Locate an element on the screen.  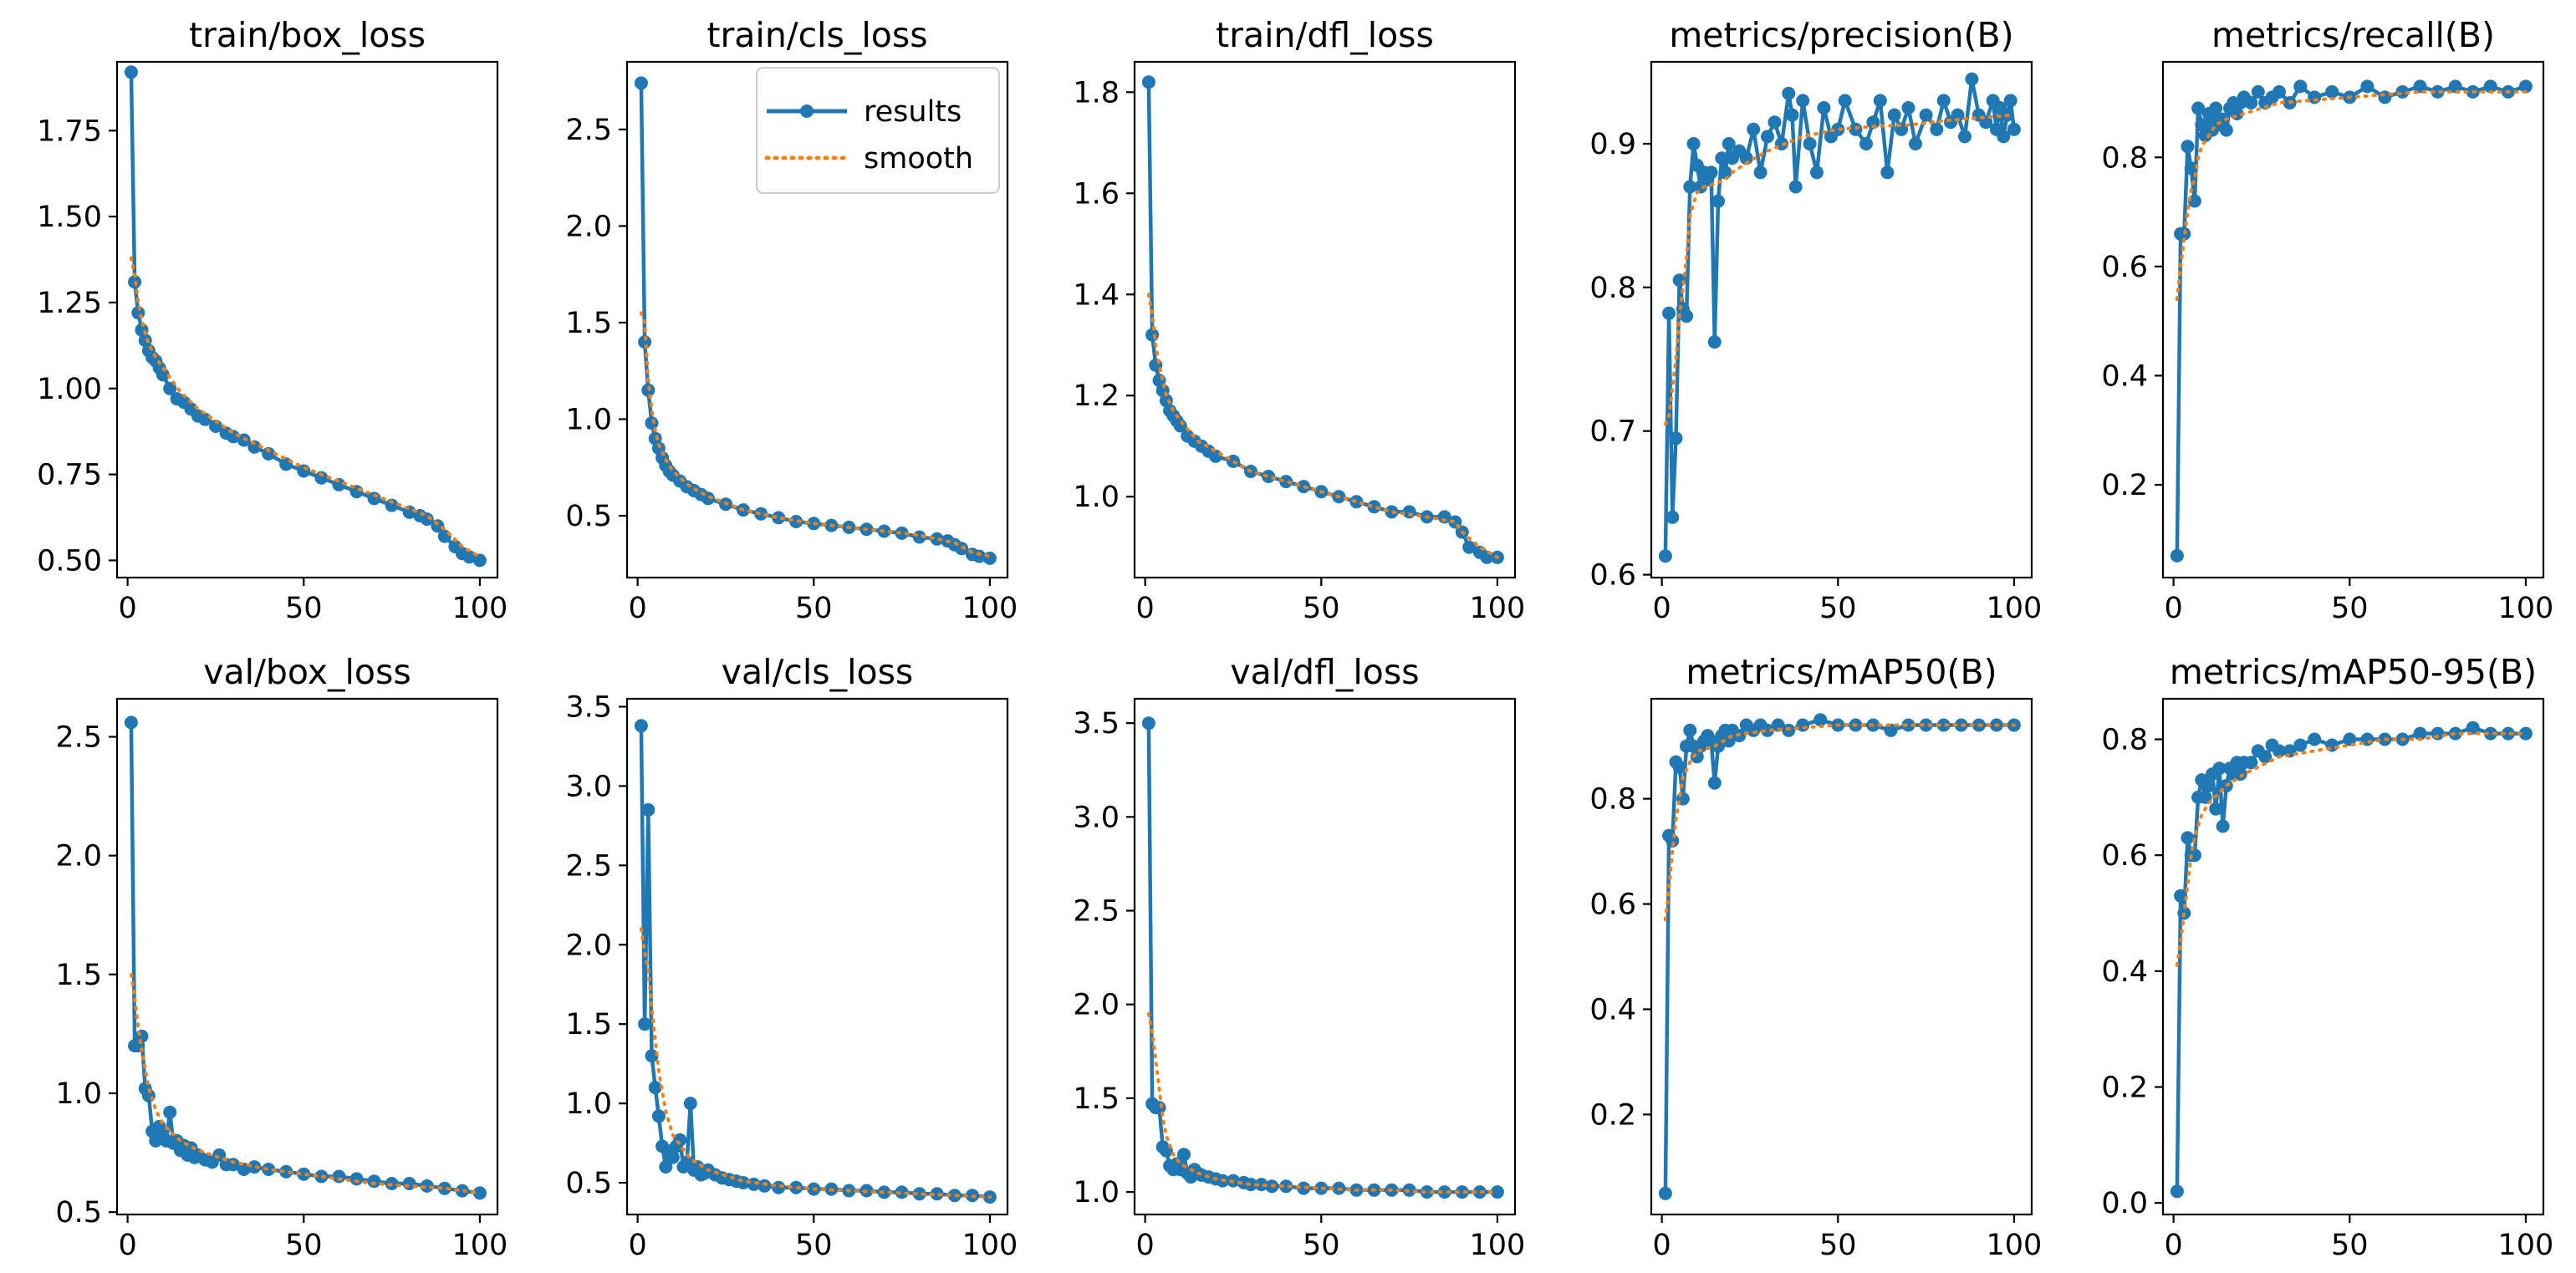
y-tick-label: 1.75 is located at coordinates (70, 131).